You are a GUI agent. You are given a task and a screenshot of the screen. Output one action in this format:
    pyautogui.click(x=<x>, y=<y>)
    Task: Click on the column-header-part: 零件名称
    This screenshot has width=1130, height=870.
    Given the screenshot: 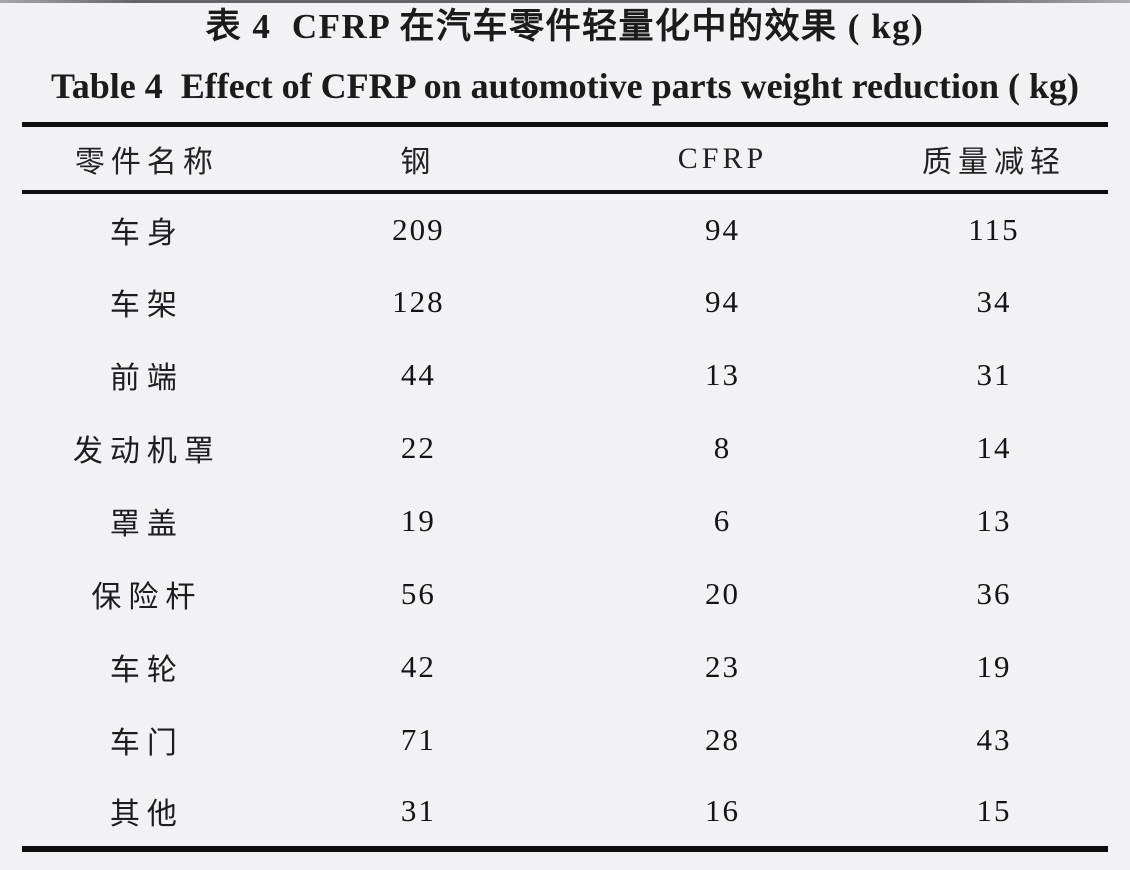 What is the action you would take?
    pyautogui.click(x=146, y=162)
    